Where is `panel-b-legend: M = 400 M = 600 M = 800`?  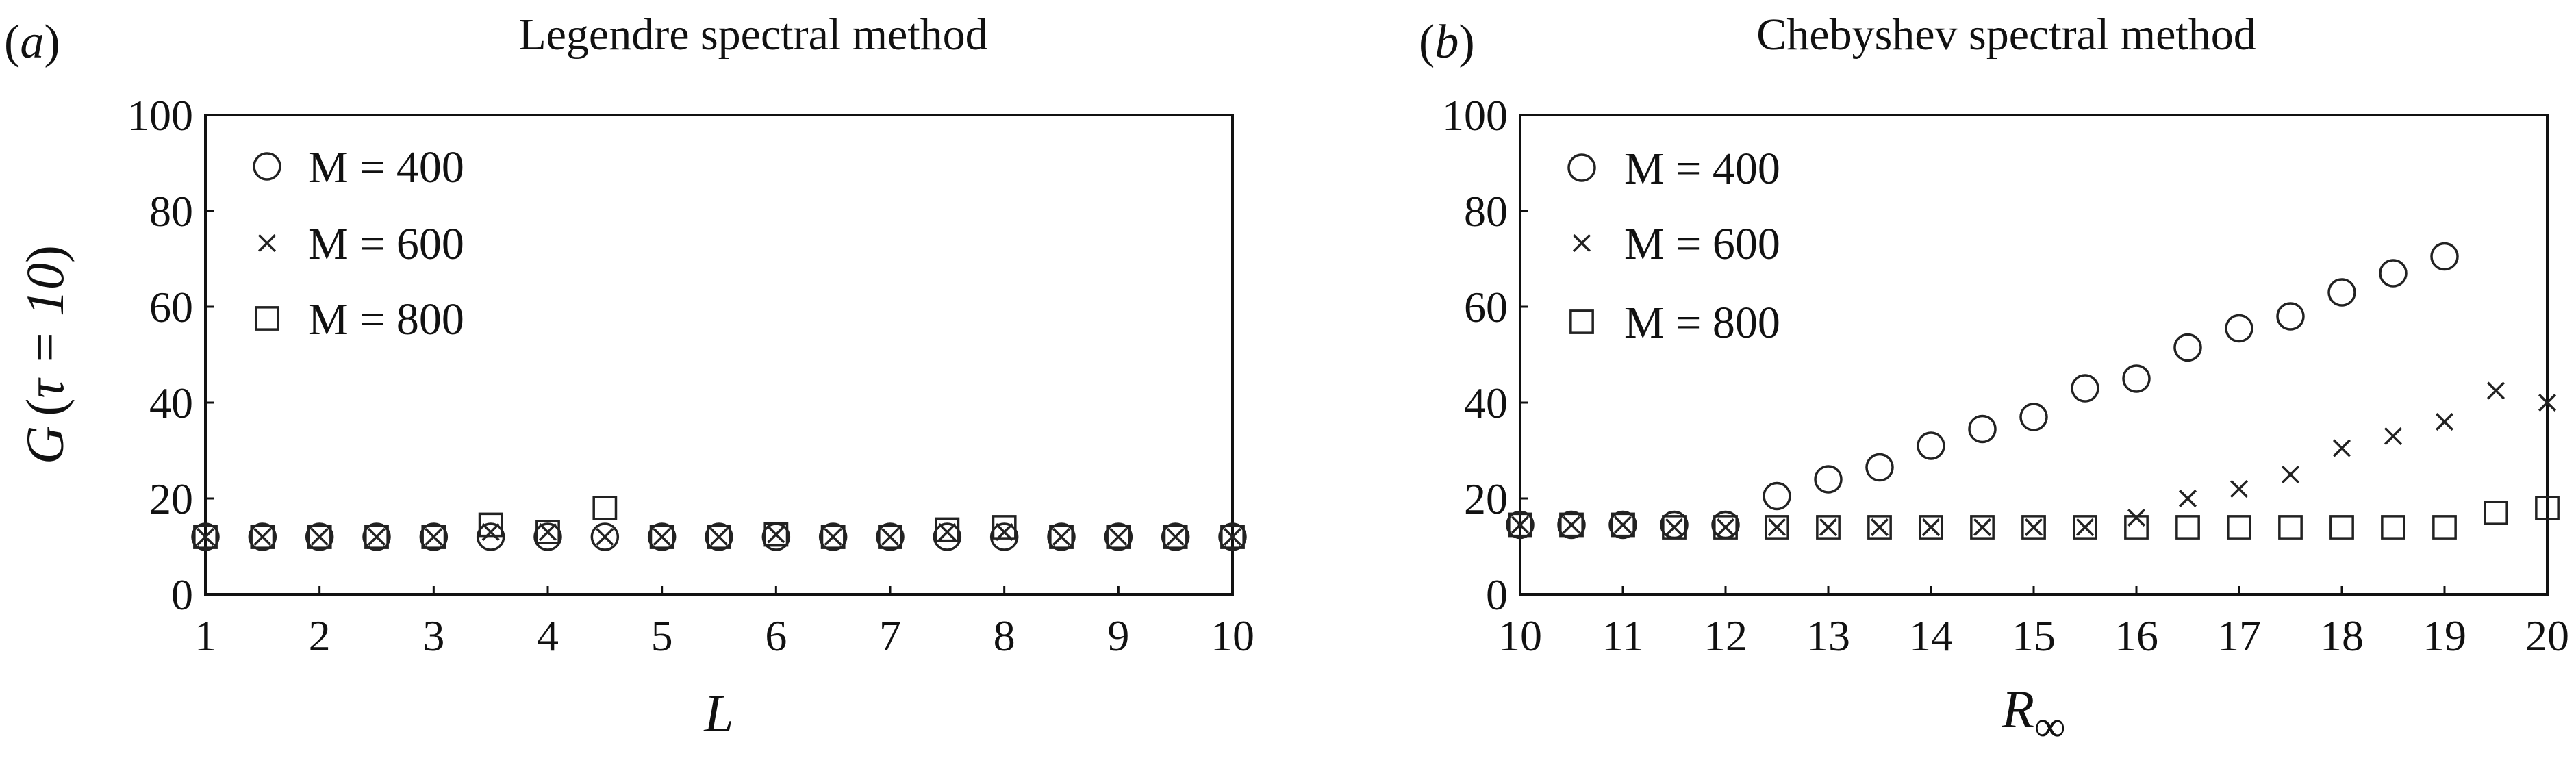
panel-b-legend: M = 400 M = 600 M = 800 is located at coordinates (1673, 246).